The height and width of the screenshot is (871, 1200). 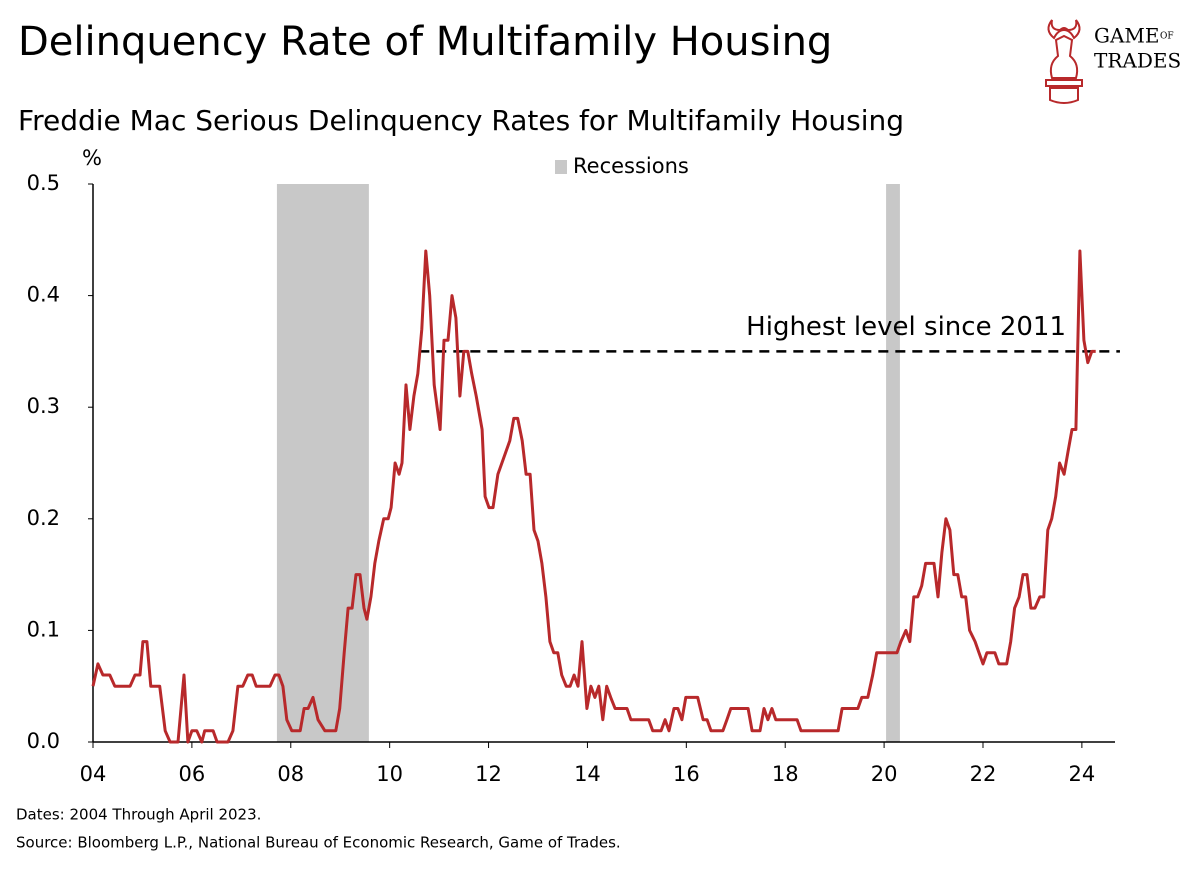 What do you see at coordinates (488, 774) in the screenshot?
I see `x-tick-label: 12` at bounding box center [488, 774].